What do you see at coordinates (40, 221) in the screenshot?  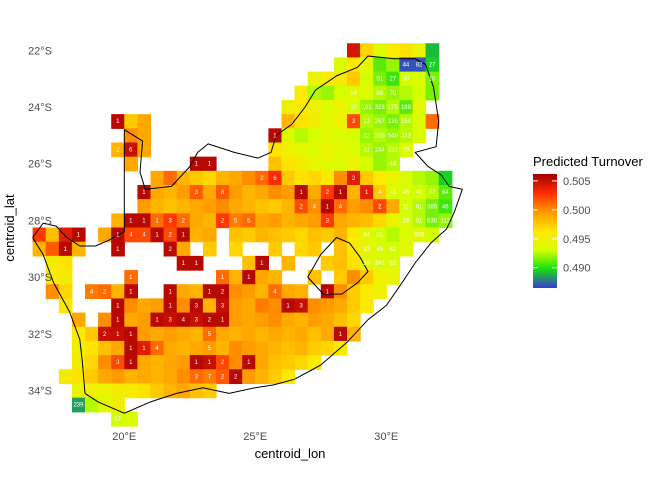 I see `y-tick-label: 28°S` at bounding box center [40, 221].